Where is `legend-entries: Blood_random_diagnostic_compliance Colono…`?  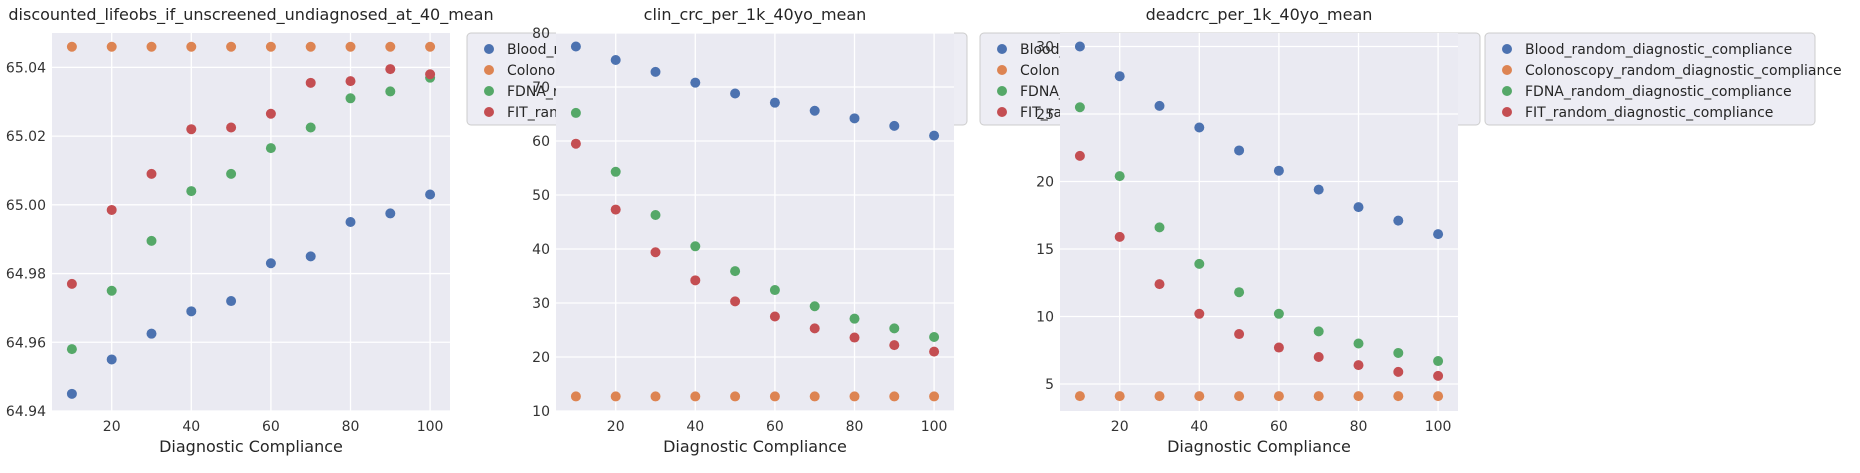 legend-entries: Blood_random_diagnostic_compliance Colono… is located at coordinates (1167, 81).